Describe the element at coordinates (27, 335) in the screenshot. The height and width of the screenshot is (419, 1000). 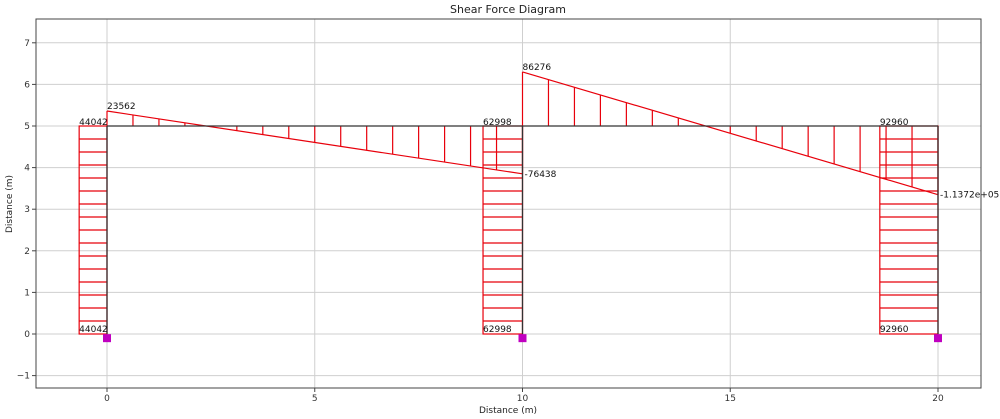
I see `y-tick-label: 0` at that location.